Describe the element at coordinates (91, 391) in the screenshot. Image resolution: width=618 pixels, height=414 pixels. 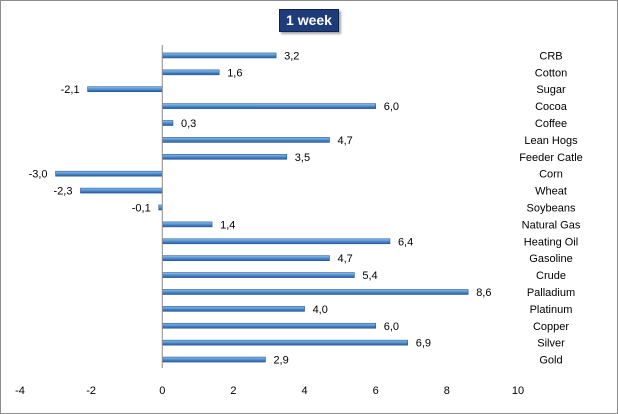
I see `x-tick-label: -2` at that location.